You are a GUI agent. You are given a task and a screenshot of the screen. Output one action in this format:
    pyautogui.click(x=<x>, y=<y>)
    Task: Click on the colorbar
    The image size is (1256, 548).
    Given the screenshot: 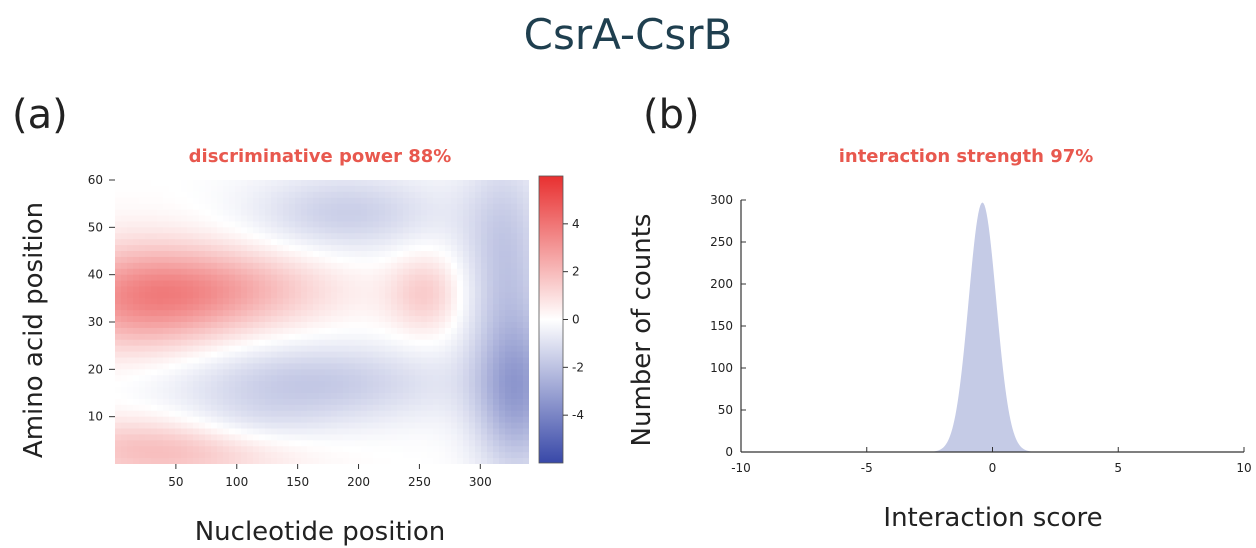 What is the action you would take?
    pyautogui.click(x=551, y=319)
    